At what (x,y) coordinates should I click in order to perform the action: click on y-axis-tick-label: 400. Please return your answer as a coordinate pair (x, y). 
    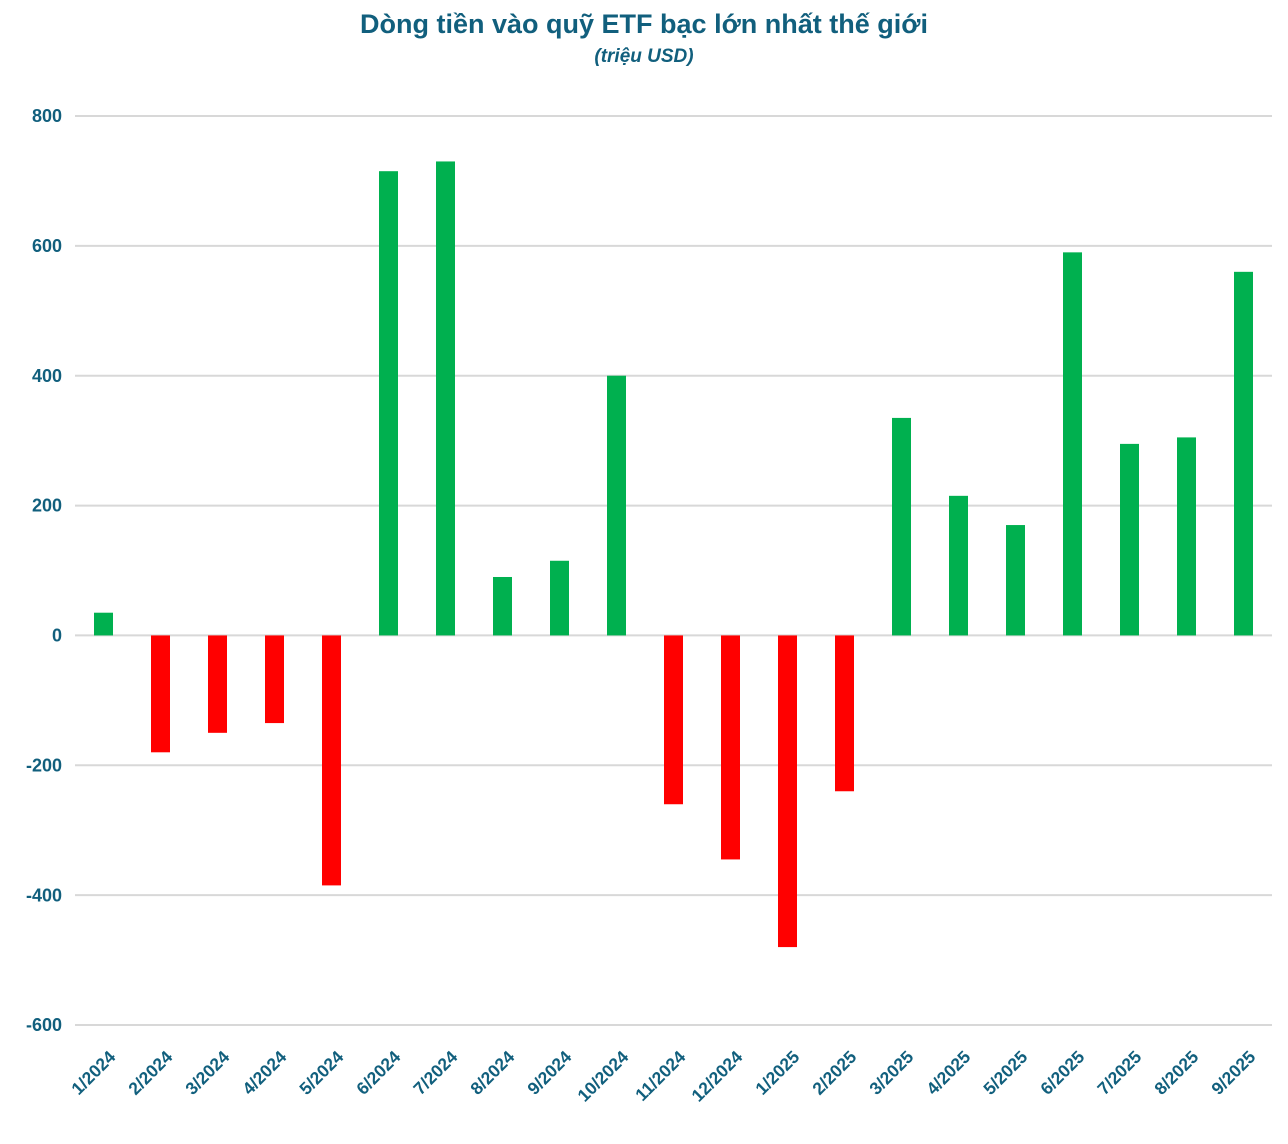
    Looking at the image, I should click on (47, 376).